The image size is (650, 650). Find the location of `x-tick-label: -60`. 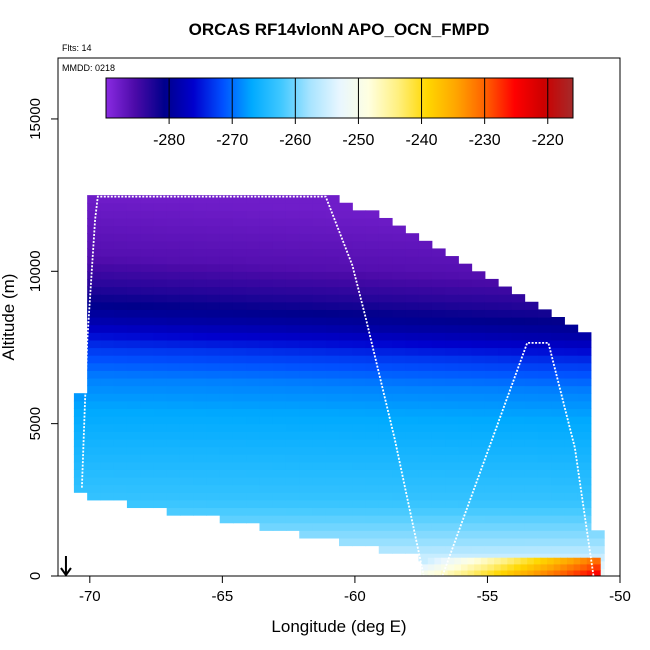

x-tick-label: -60 is located at coordinates (355, 596).